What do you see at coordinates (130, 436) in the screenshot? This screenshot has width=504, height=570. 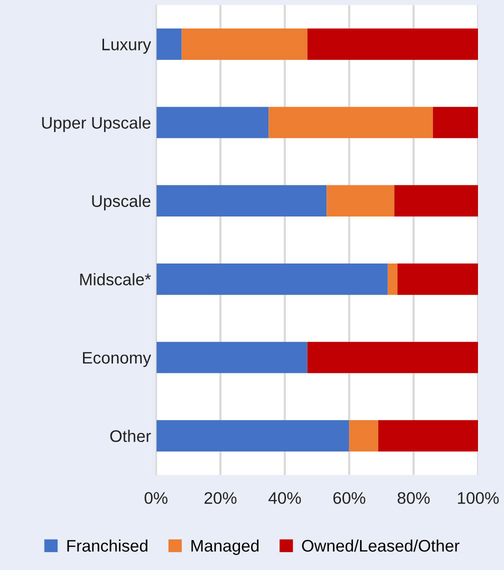 I see `y-tick-label: Other` at bounding box center [130, 436].